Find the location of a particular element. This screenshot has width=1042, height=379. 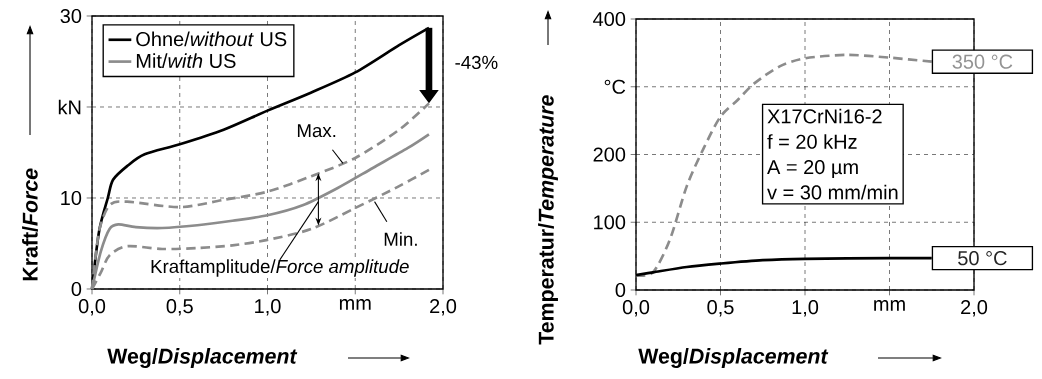

annotation: v = 30 mm/min is located at coordinates (832, 192).